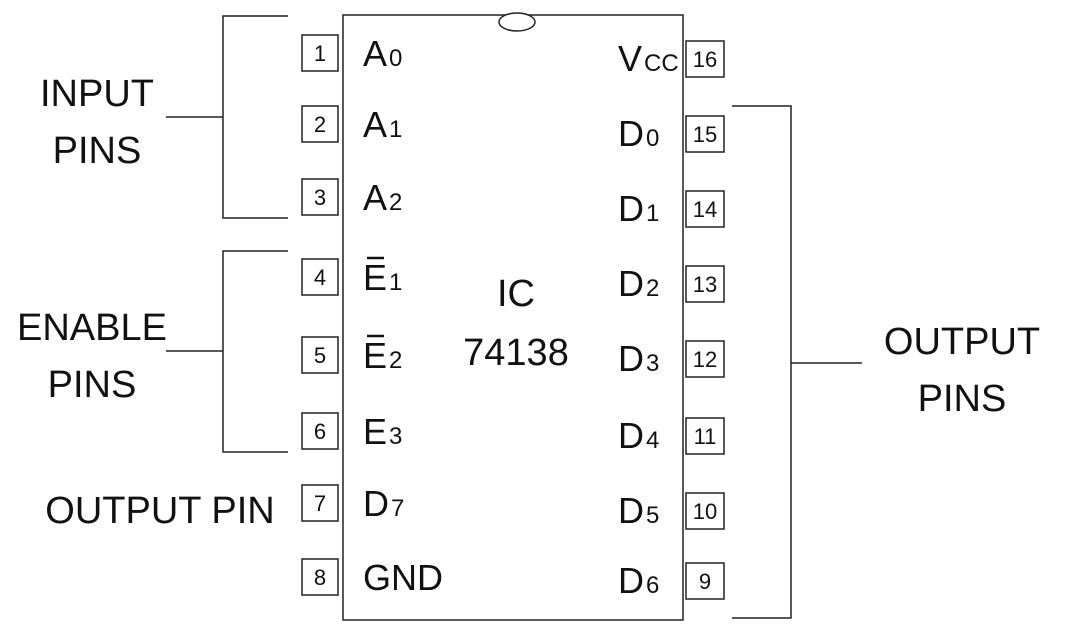  Describe the element at coordinates (351, 197) in the screenshot. I see `left-pin-3: 3 A2` at that location.